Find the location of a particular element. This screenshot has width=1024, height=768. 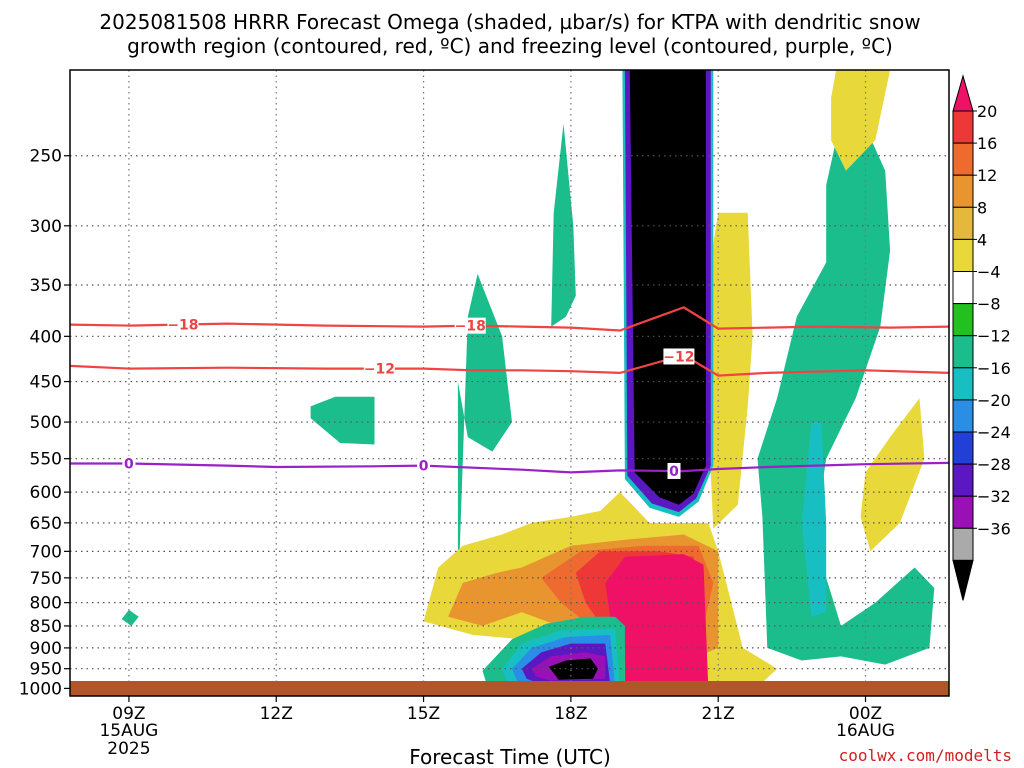

ground-surface is located at coordinates (509, 688).